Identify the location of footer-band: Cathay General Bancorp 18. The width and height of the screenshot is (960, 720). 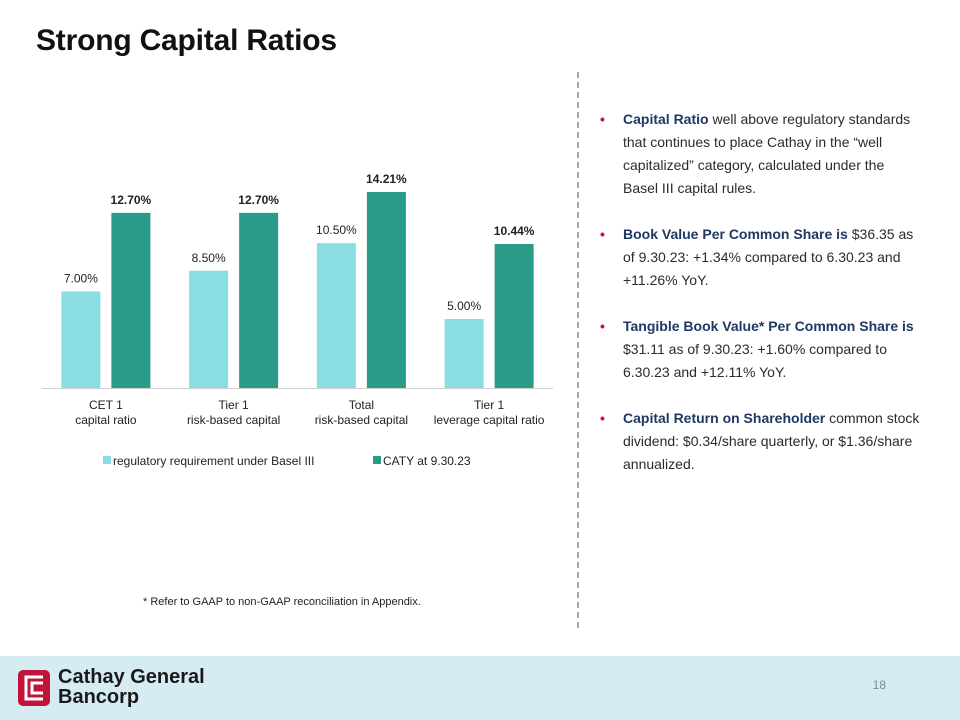
(480, 688).